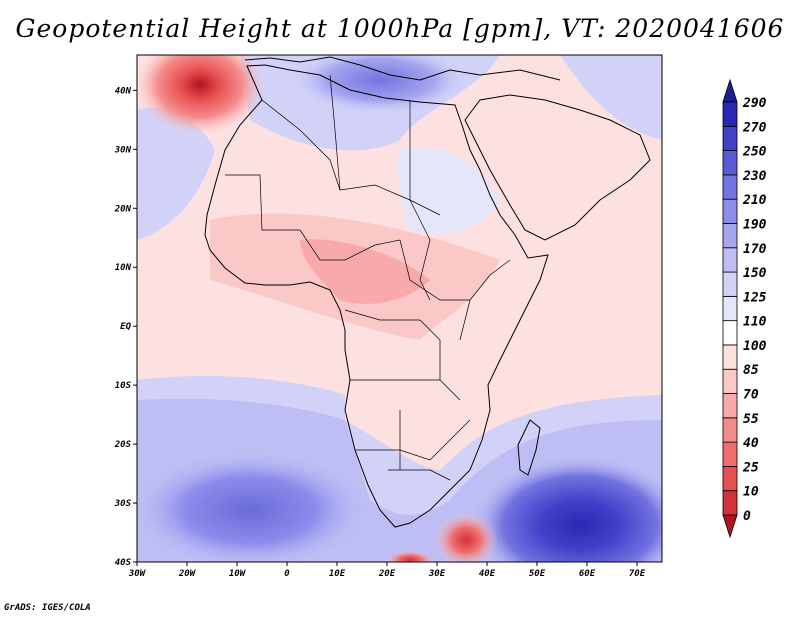 Image resolution: width=800 pixels, height=618 pixels. I want to click on field-north-atlantic, so click(176, 173).